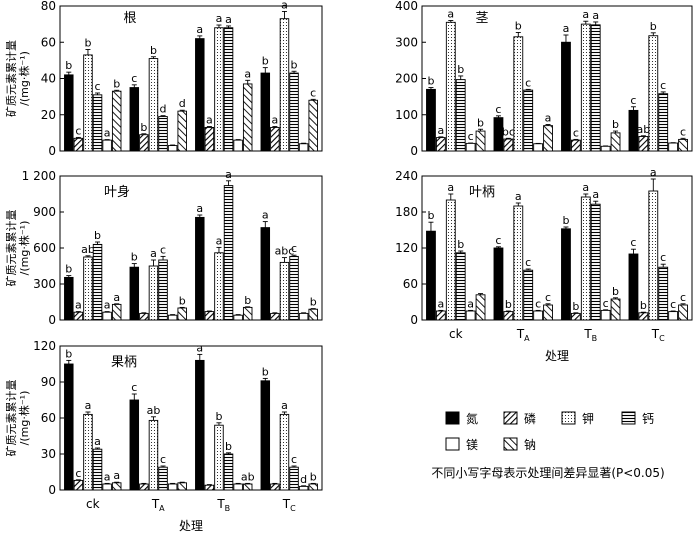 This screenshot has height=534, width=700. What do you see at coordinates (472, 418) in the screenshot?
I see `legend-label: 氮` at bounding box center [472, 418].